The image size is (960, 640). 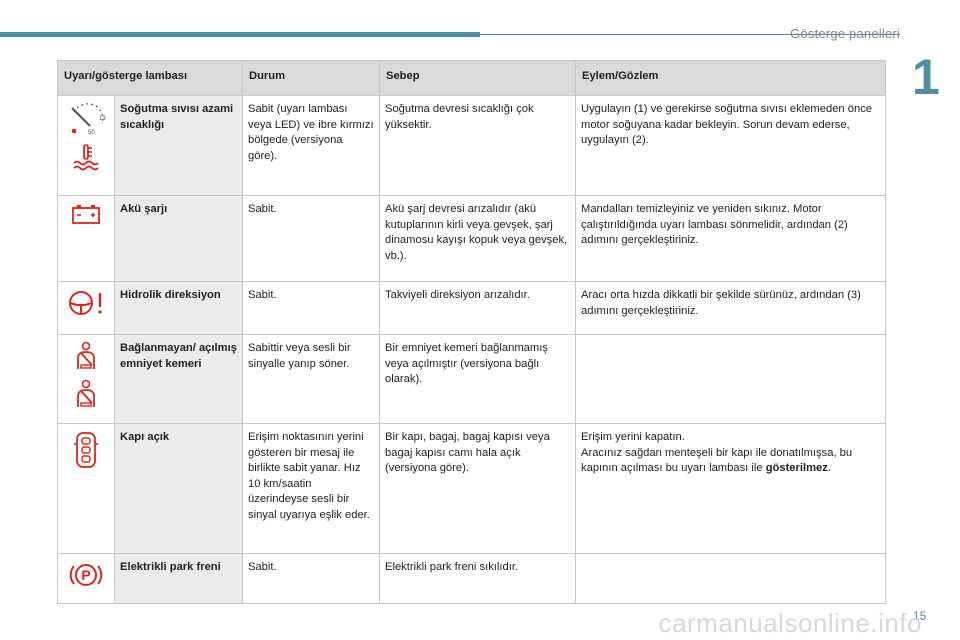 I want to click on svg-text: P, so click(x=85, y=575).